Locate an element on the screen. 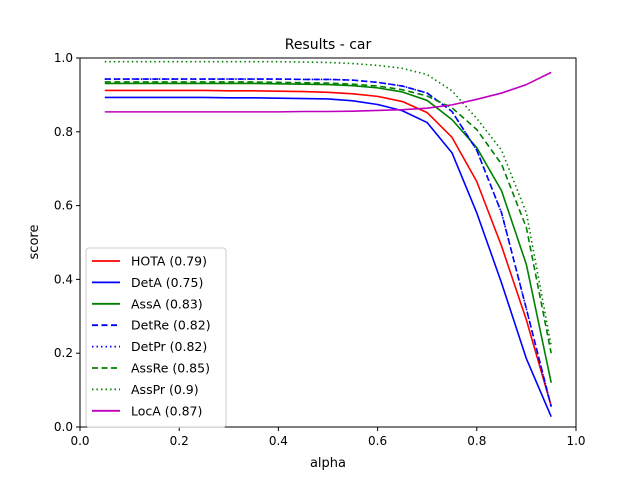  y-axis-ticks: 0.0 0.2 0.4 0.6 0.8 1.0 is located at coordinates (67, 242).